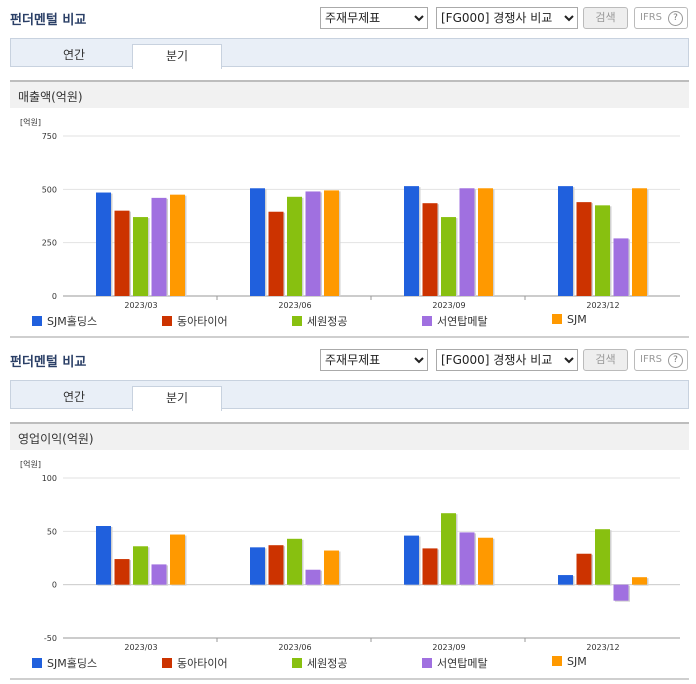 Image resolution: width=696 pixels, height=684 pixels. Describe the element at coordinates (602, 647) in the screenshot. I see `x-tick-label: 2023/12` at that location.